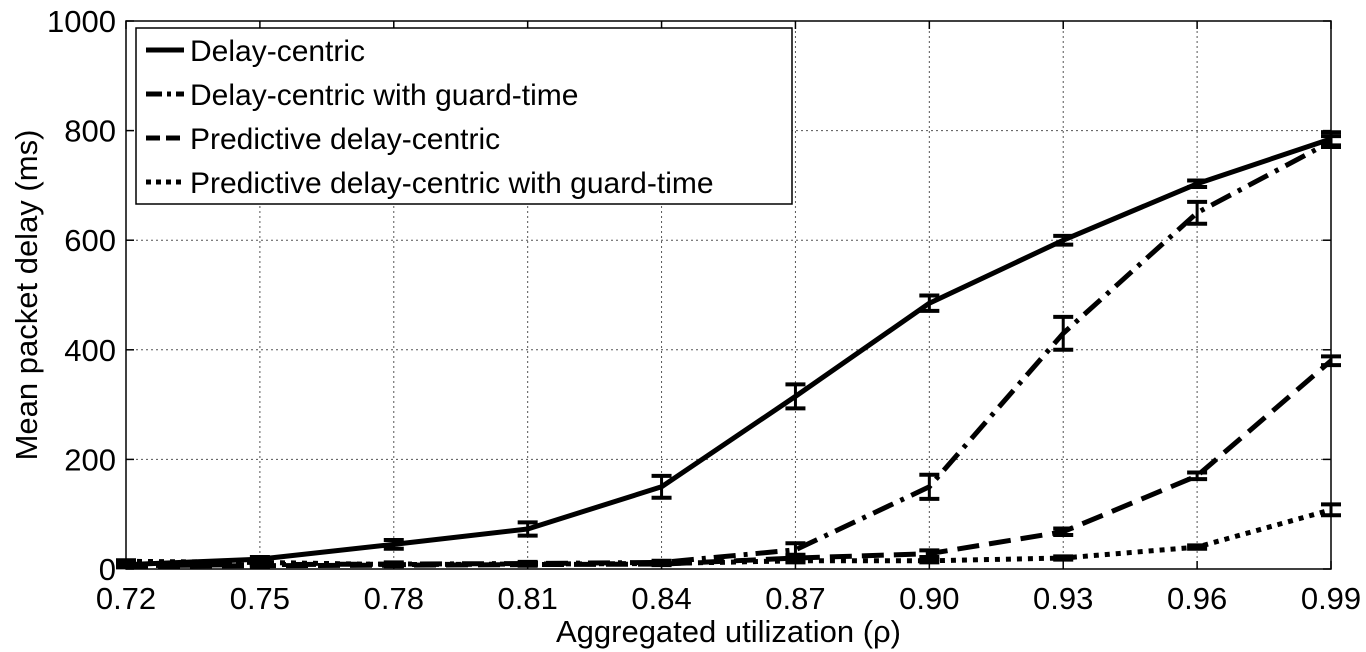 The image size is (1366, 652). What do you see at coordinates (90, 240) in the screenshot?
I see `y-tick-label: 600` at bounding box center [90, 240].